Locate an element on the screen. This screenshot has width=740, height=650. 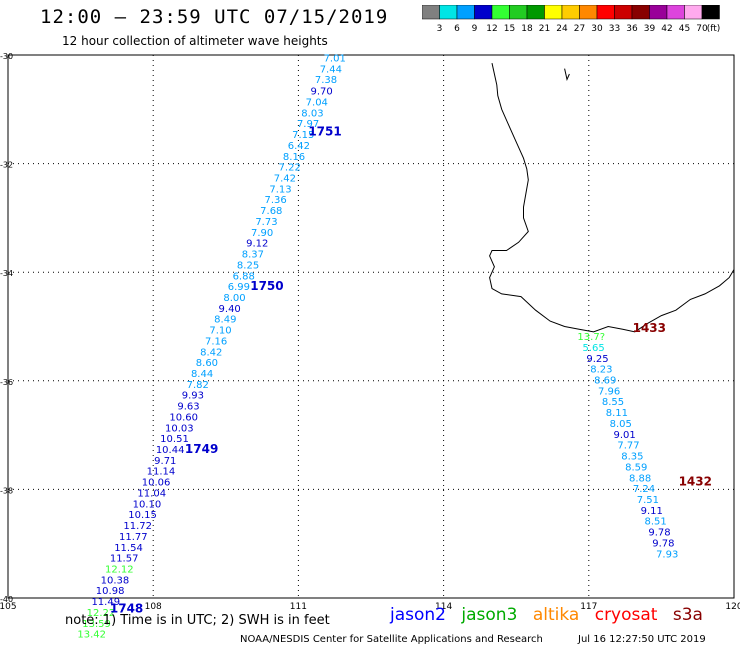
wave-height-value: 11.77 is located at coordinates (133, 537).